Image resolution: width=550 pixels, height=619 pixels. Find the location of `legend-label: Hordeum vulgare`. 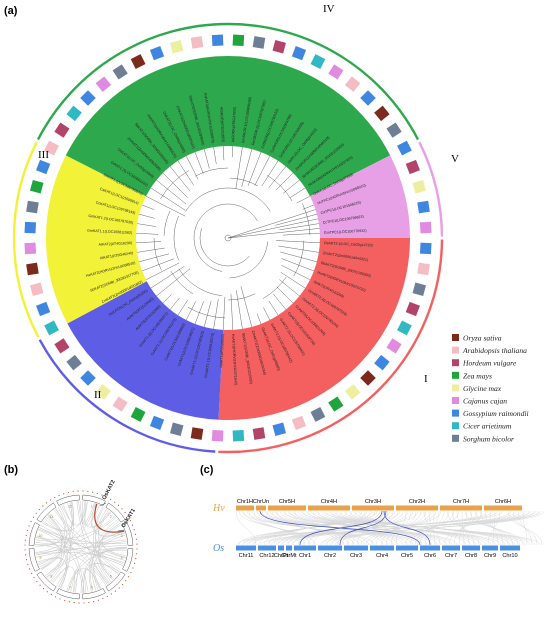

legend-label: Hordeum vulgare is located at coordinates (489, 363).